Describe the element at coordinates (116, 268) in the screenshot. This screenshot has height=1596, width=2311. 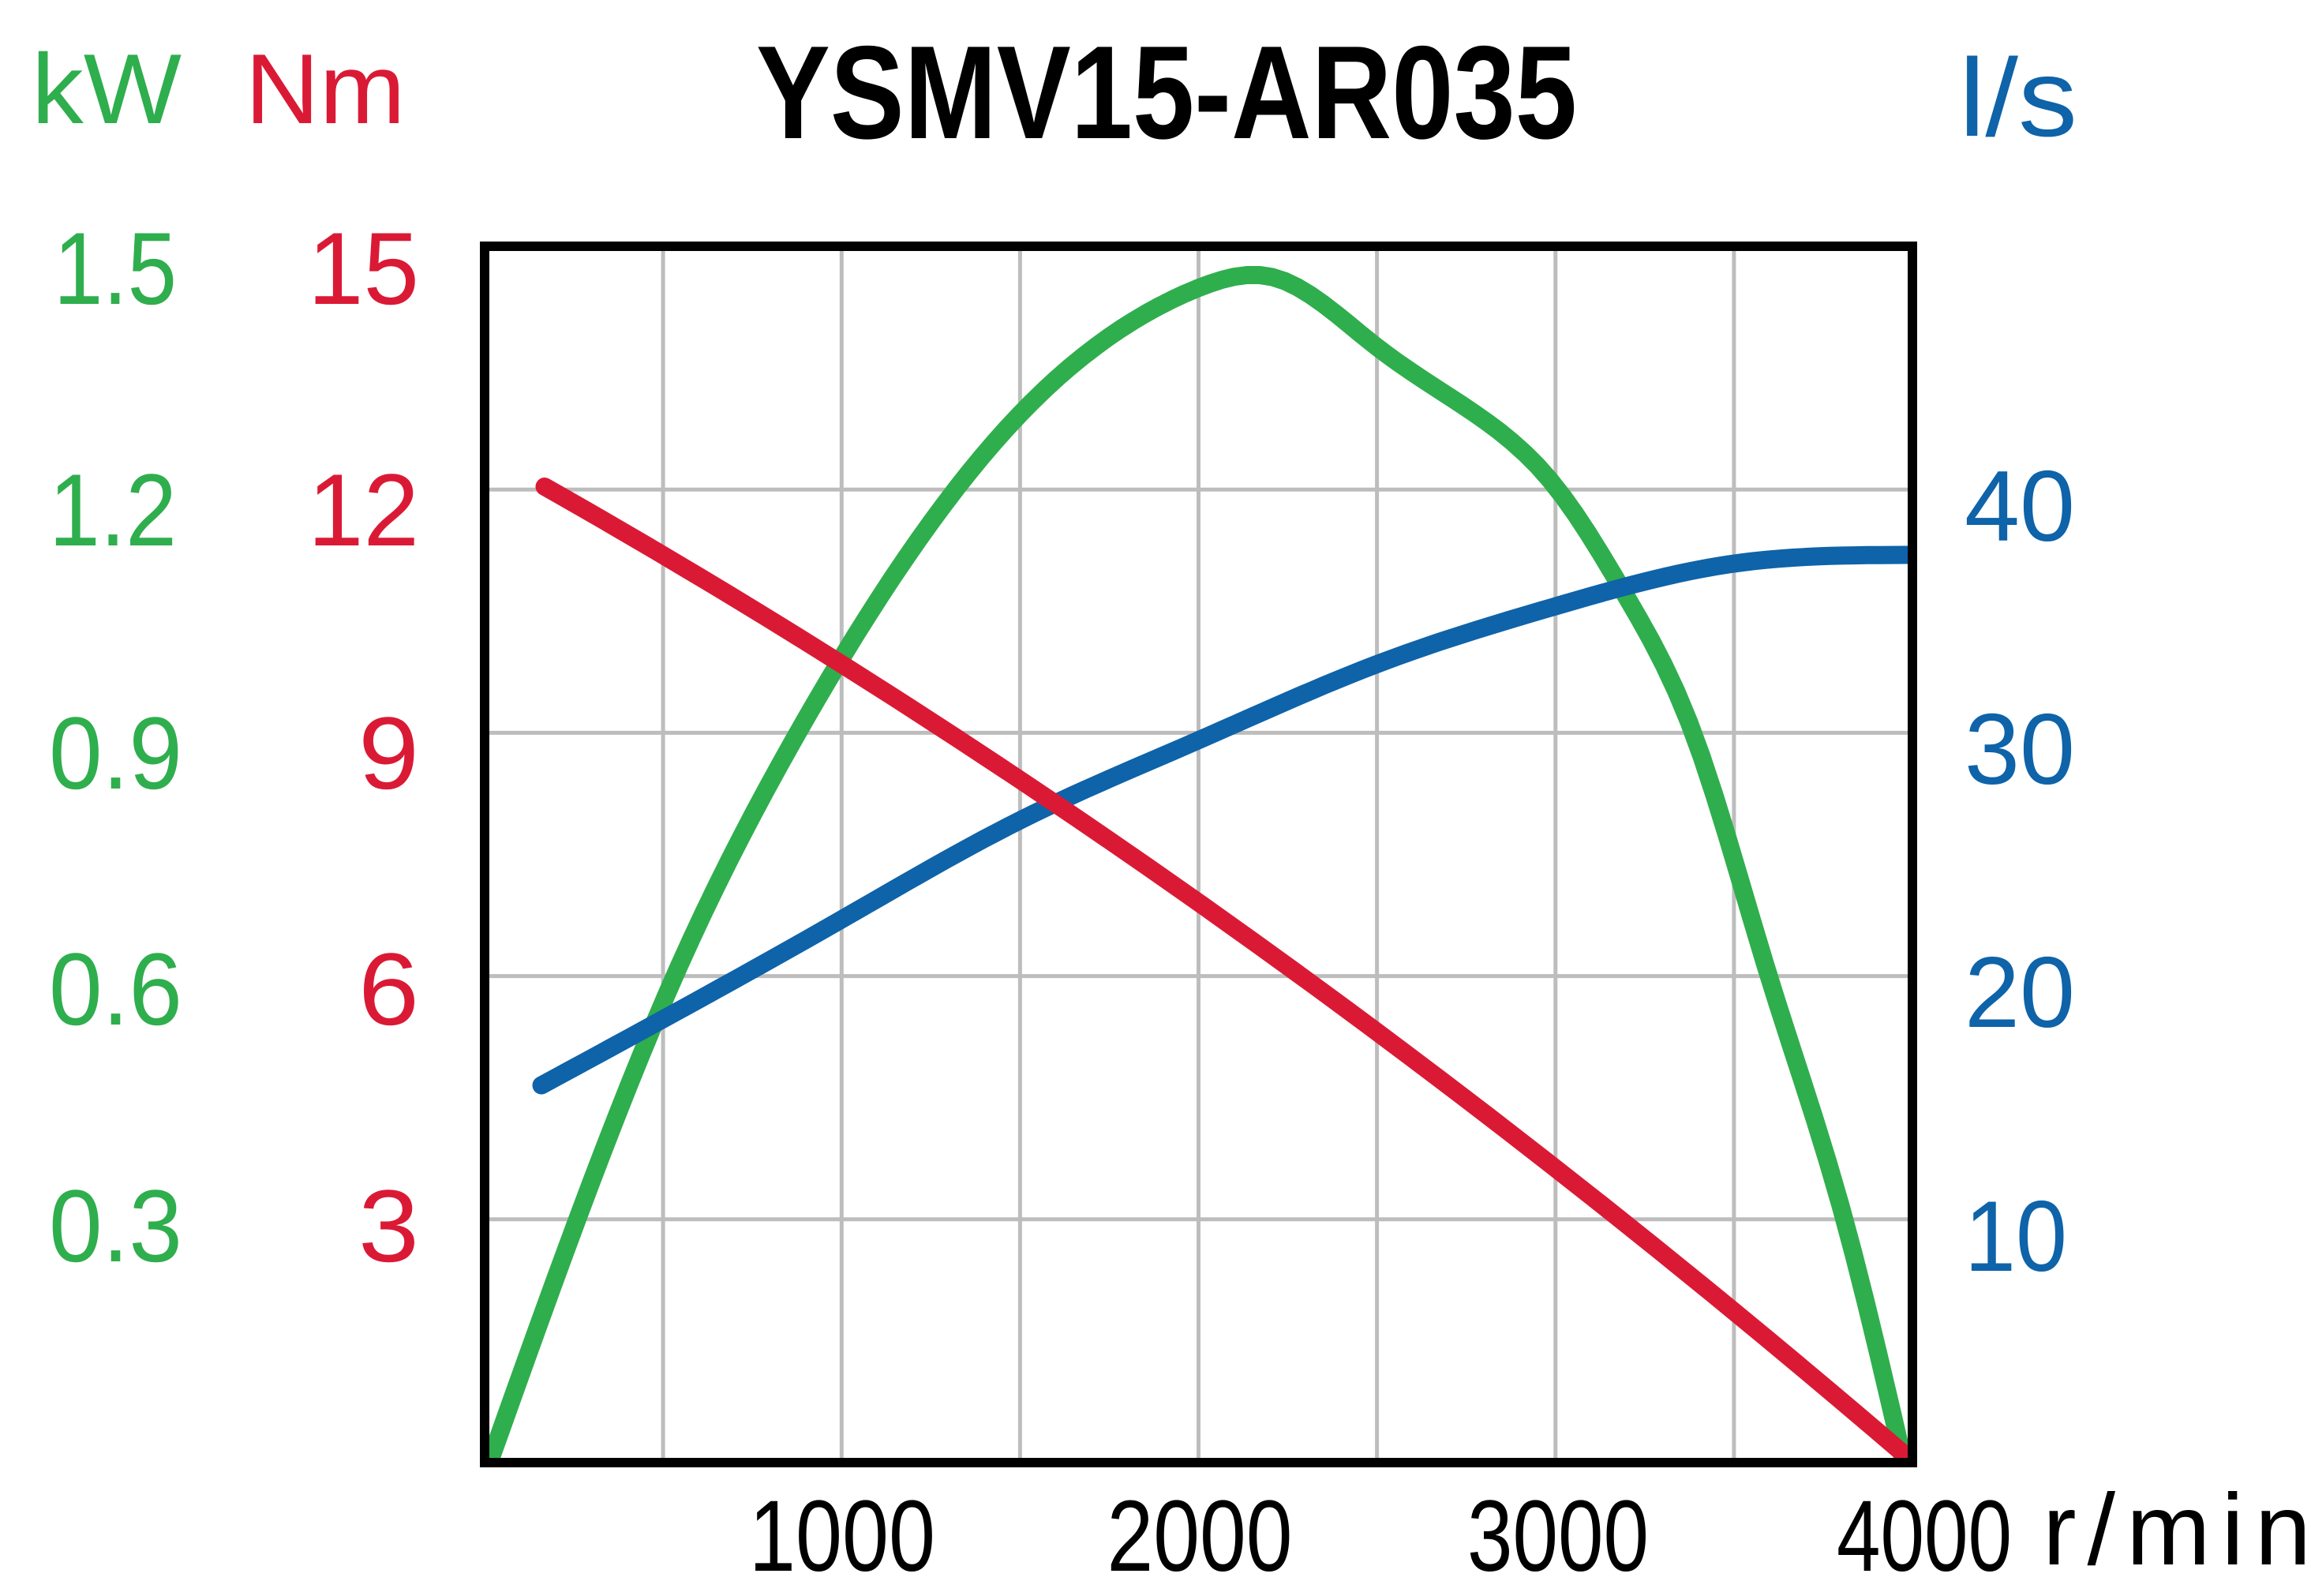
I see `svg-text: 1.5` at that location.